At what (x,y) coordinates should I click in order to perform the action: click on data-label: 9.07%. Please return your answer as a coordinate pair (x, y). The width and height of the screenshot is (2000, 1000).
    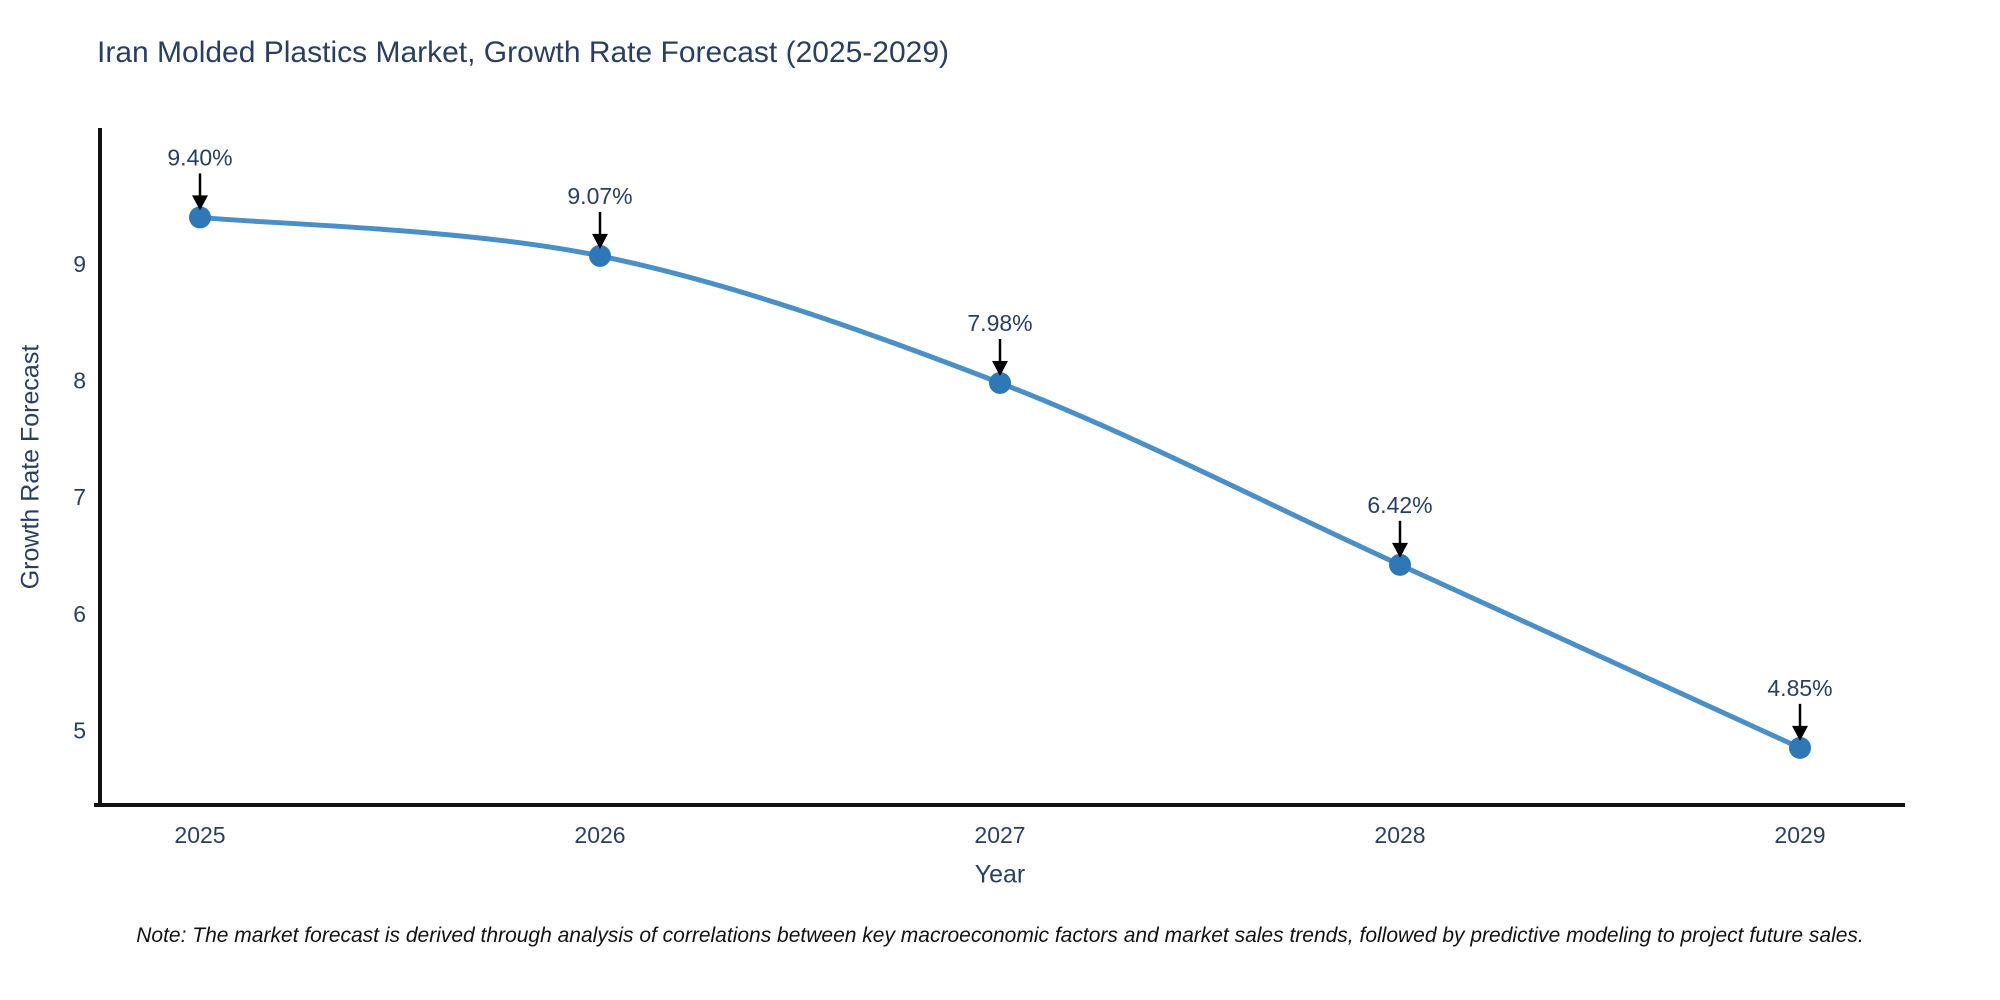
    Looking at the image, I should click on (599, 196).